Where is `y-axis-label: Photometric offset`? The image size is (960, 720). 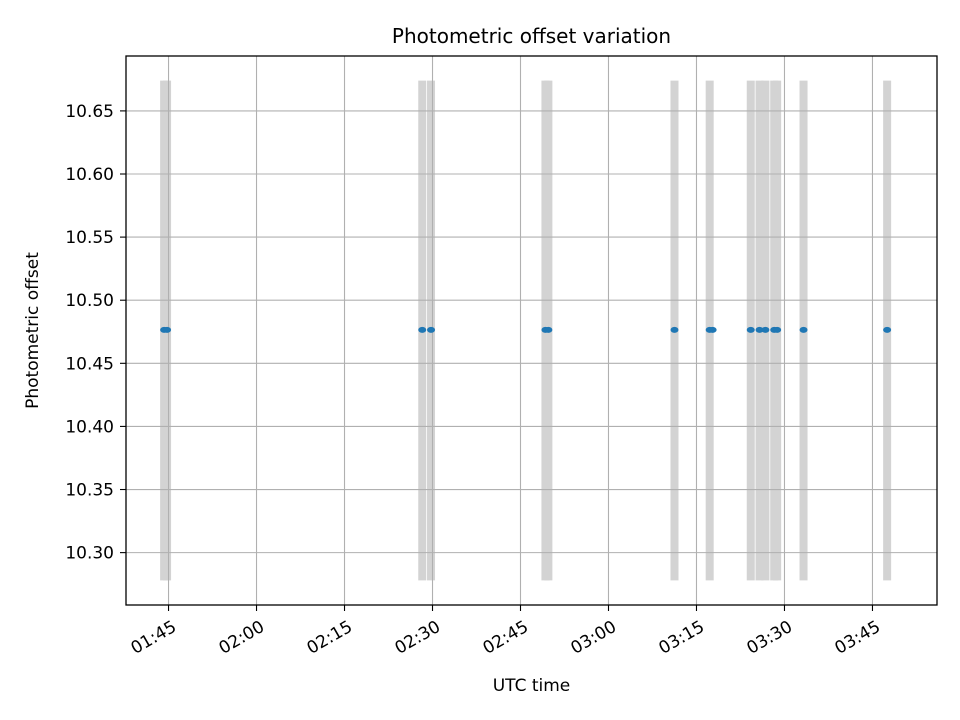 y-axis-label: Photometric offset is located at coordinates (33, 330).